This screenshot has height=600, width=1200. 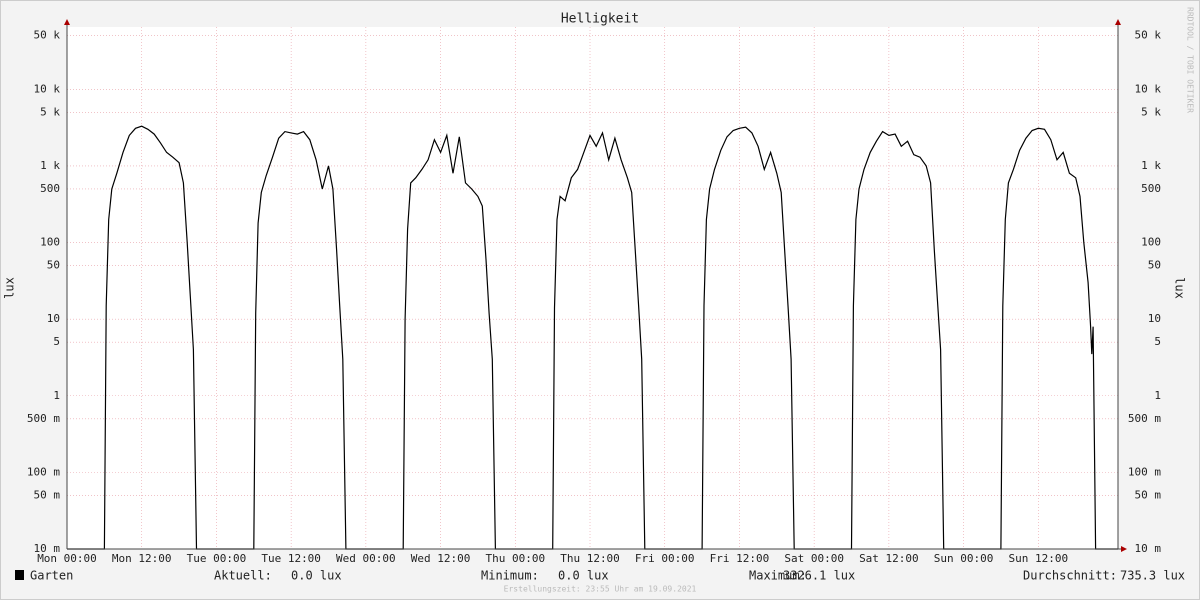 I want to click on x-tick-label: Sat 12:00, so click(x=889, y=558).